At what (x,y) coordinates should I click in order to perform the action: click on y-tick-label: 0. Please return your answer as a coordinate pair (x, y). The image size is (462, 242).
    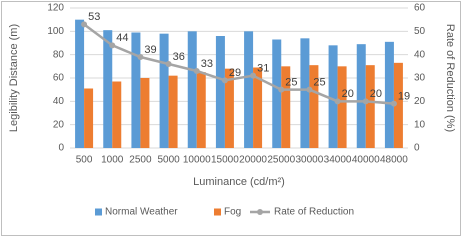
    Looking at the image, I should click on (61, 148).